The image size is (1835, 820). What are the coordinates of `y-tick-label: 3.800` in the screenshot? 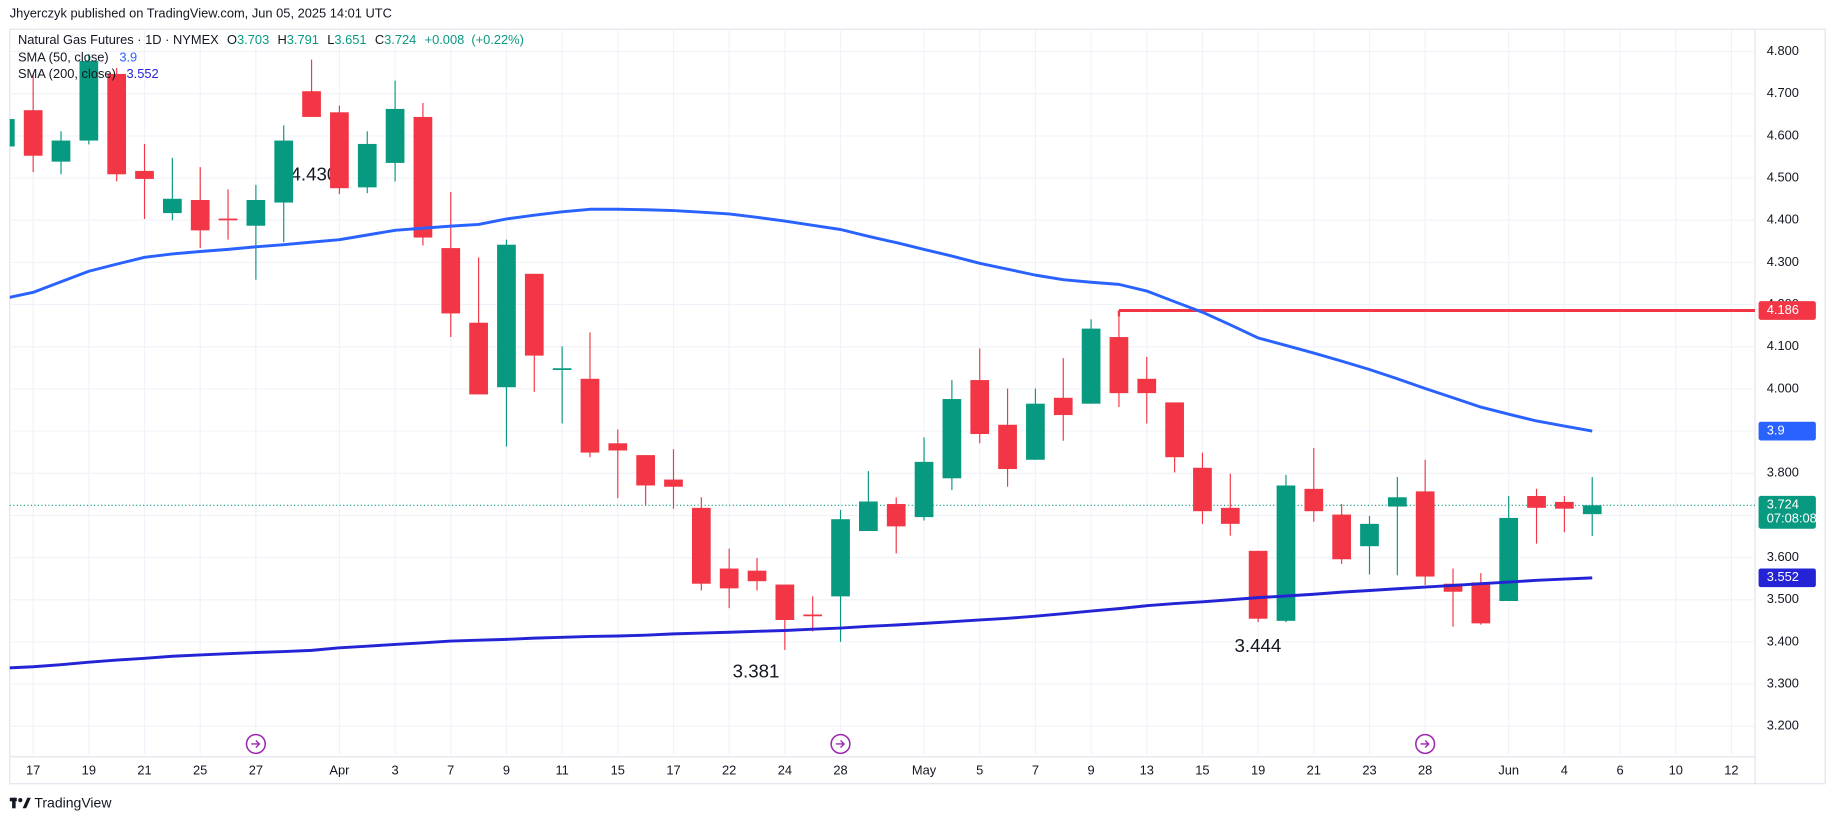 It's located at (1783, 472).